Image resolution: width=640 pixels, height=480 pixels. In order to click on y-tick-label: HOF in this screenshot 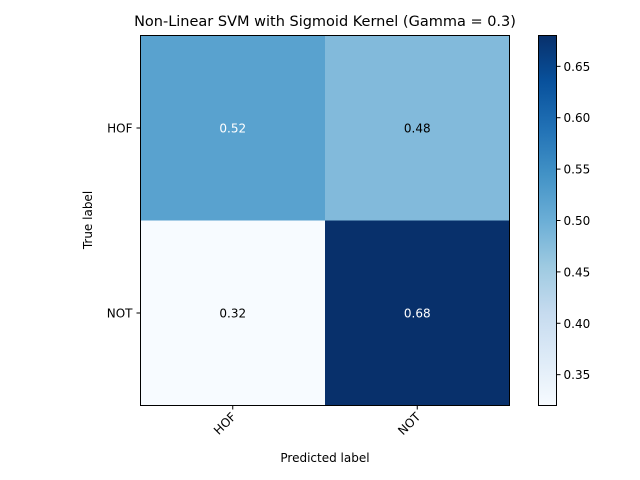, I will do `click(119, 129)`.